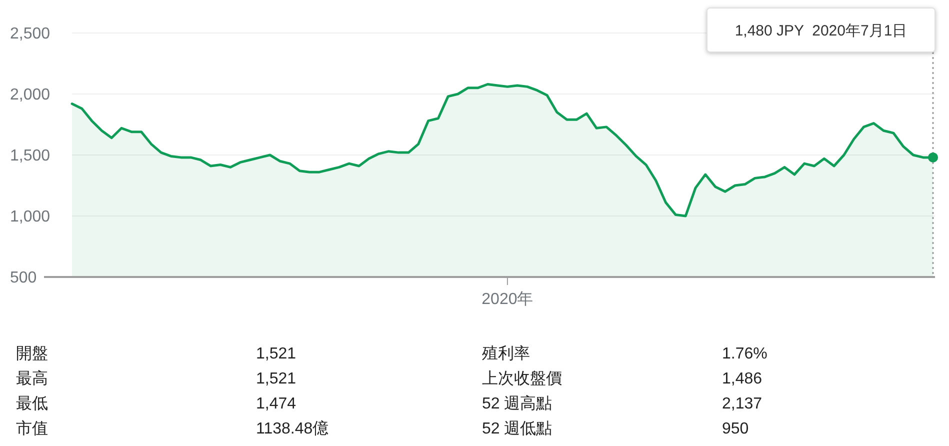 This screenshot has width=949, height=446. I want to click on text: 市值, so click(32, 429).